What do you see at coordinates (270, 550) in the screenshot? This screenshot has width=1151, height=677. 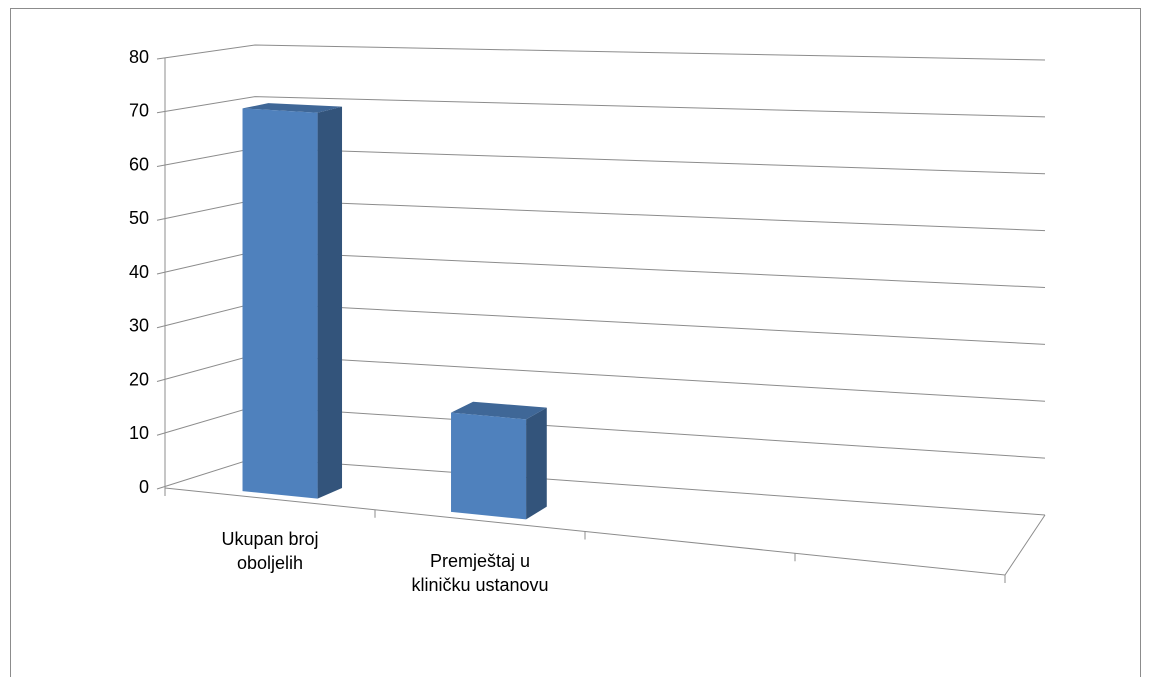 I see `x-tick-label: Ukupan broj oboljelih` at bounding box center [270, 550].